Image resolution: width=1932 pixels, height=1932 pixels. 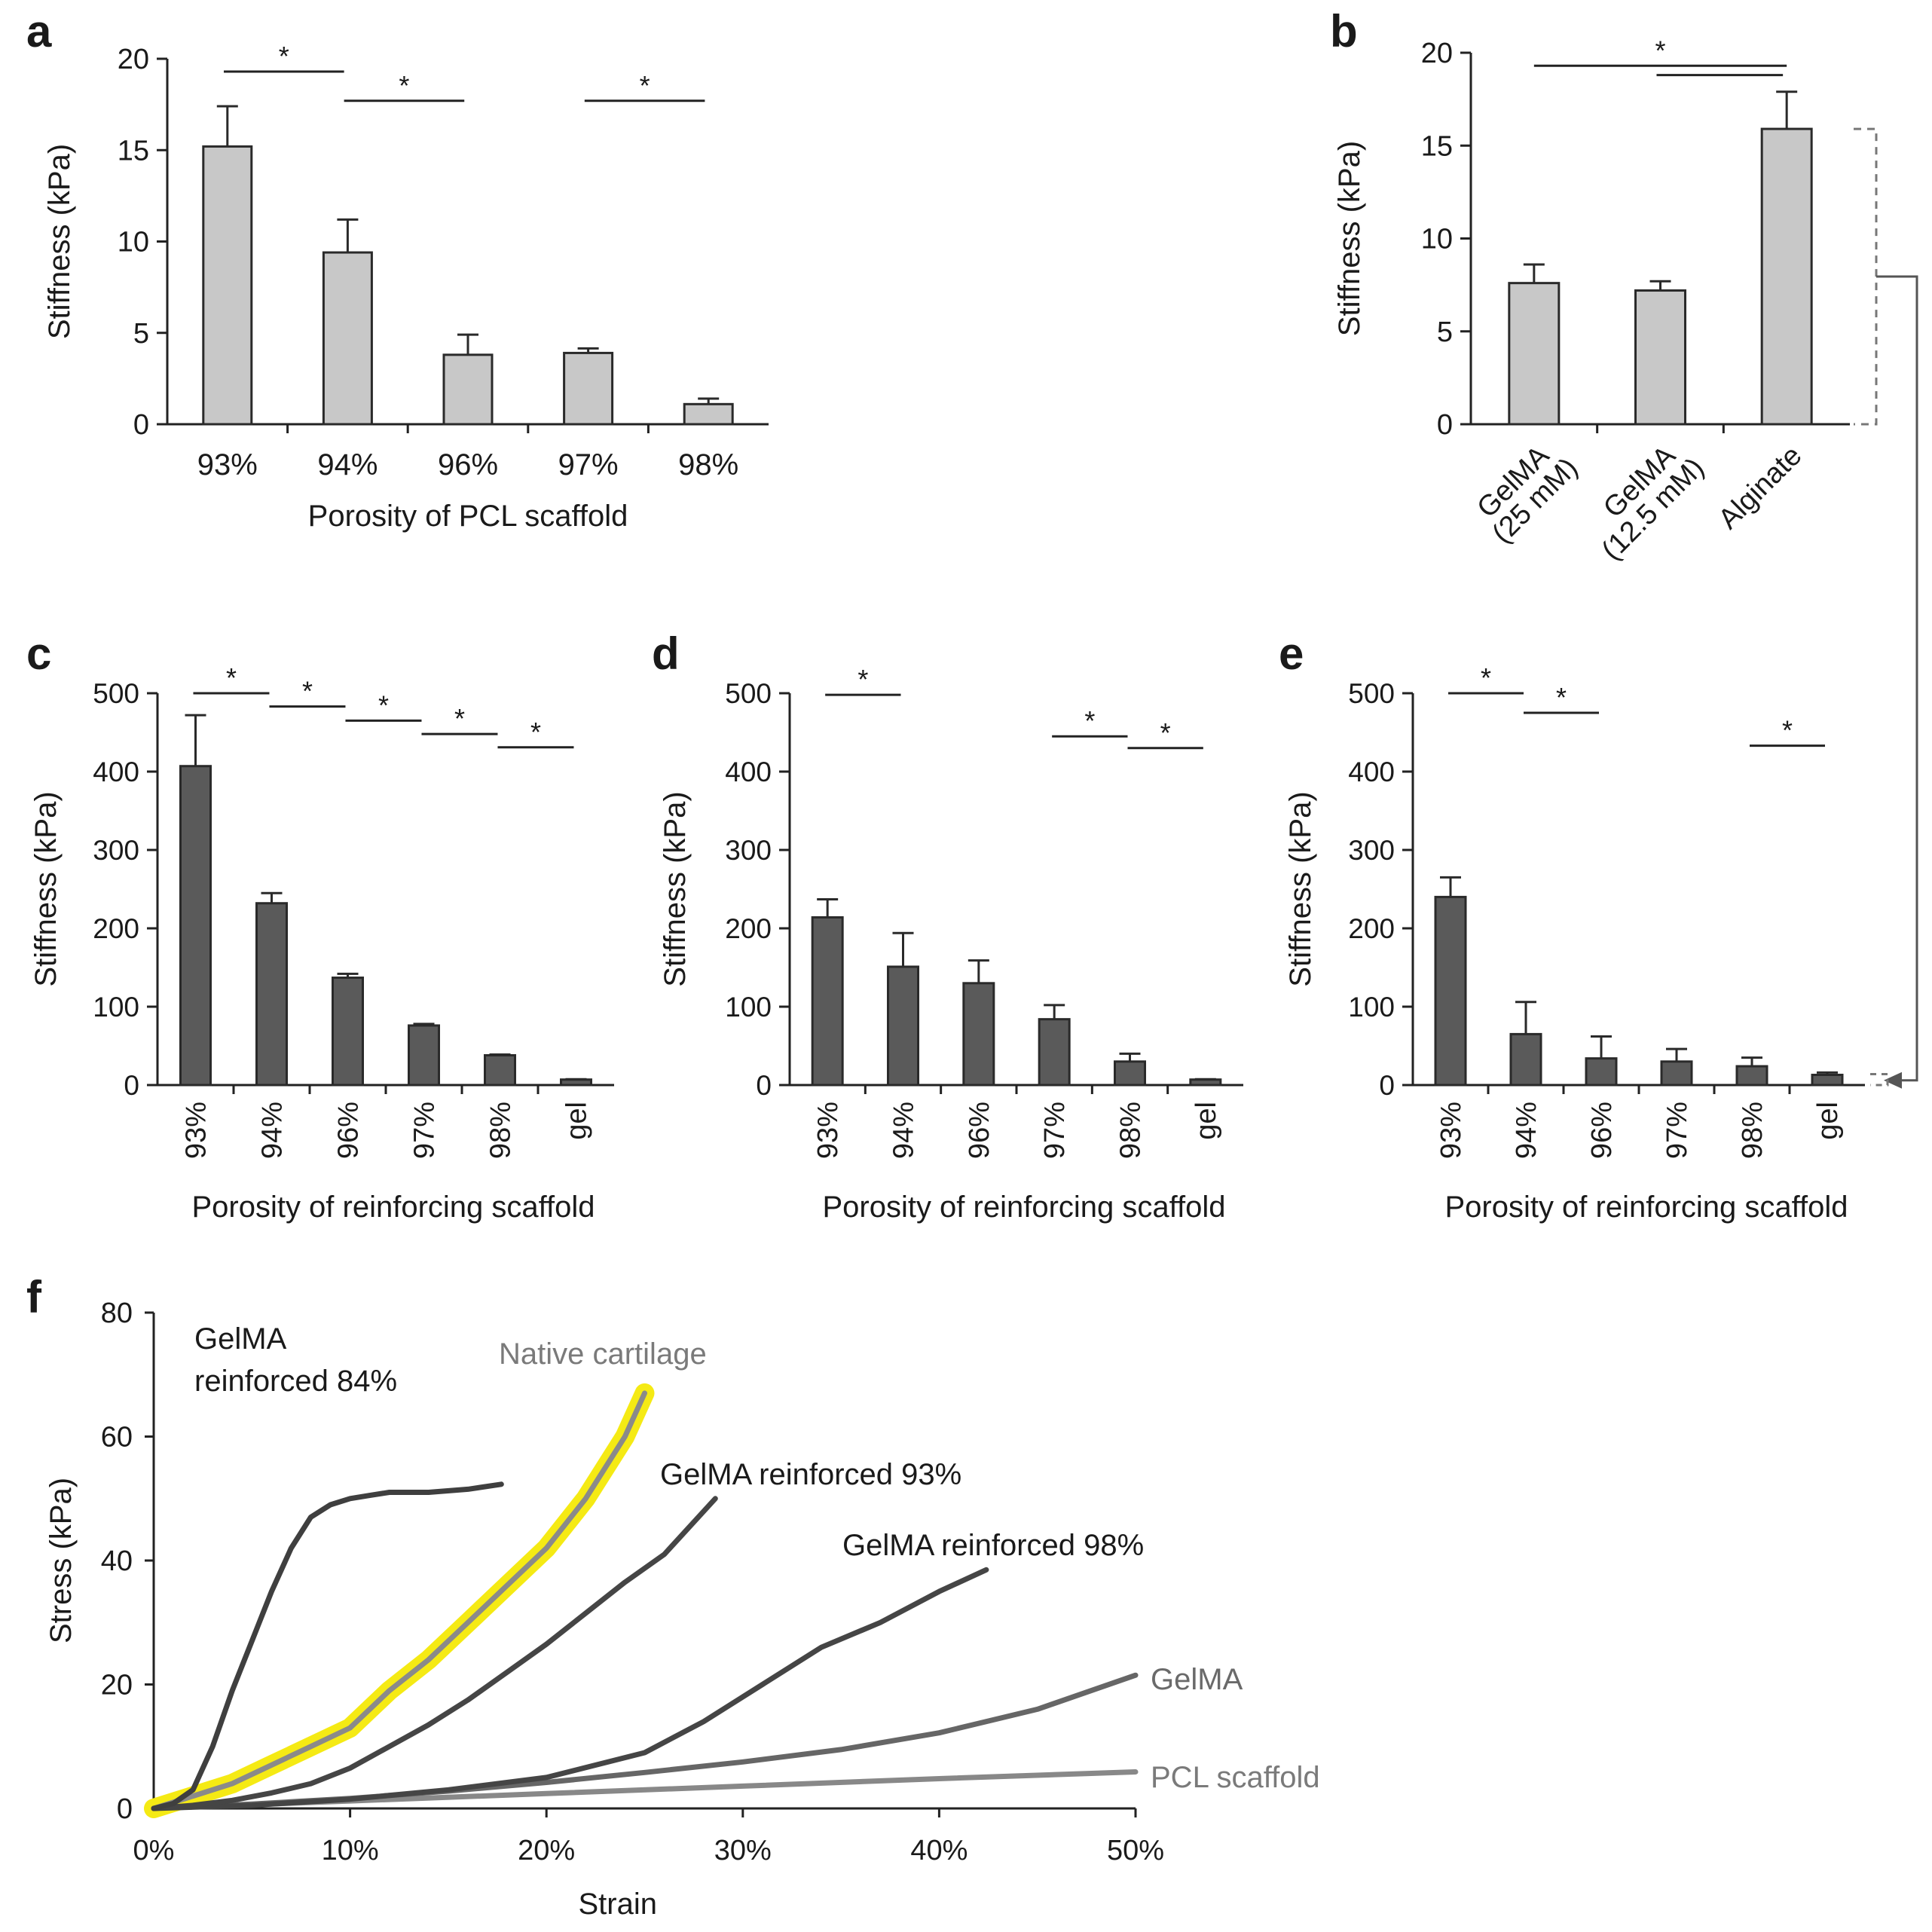 I want to click on category-label: Alginate, so click(x=1760, y=488).